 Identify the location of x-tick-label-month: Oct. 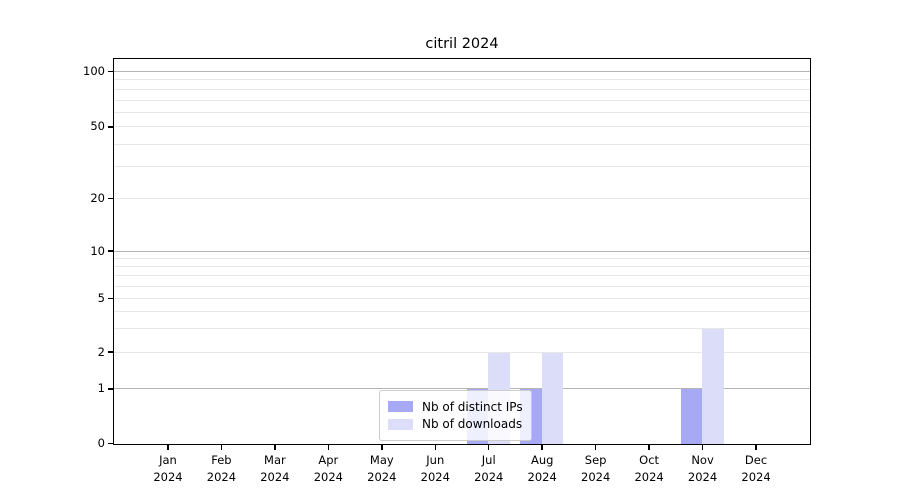
(649, 460).